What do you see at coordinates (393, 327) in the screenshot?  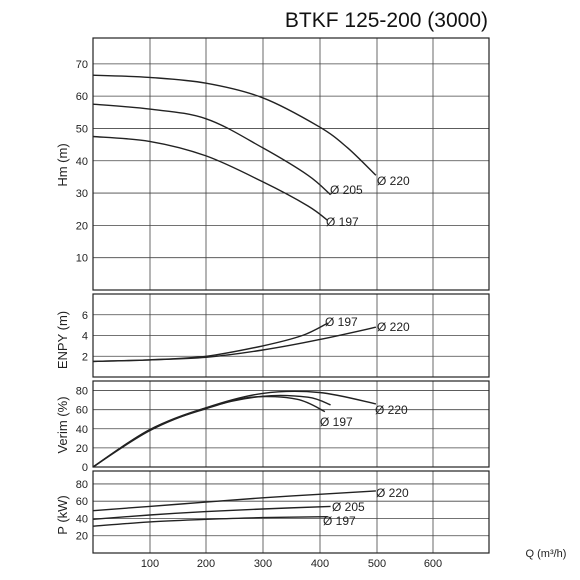 I see `npsh-curve-label: Ø 220` at bounding box center [393, 327].